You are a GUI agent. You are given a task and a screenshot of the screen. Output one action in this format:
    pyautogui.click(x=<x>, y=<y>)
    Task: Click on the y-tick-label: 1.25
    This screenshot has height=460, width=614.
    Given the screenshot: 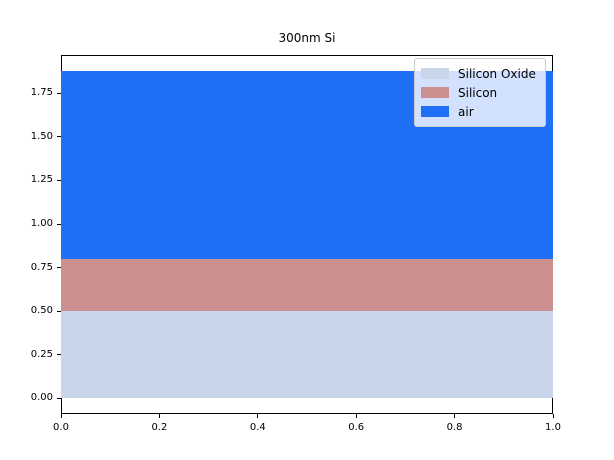 What is the action you would take?
    pyautogui.click(x=41, y=180)
    